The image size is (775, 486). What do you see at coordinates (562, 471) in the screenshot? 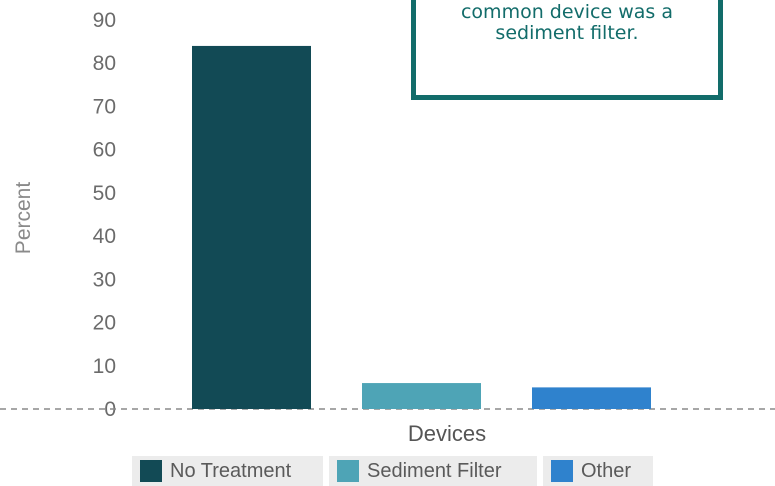
I see `legend-swatch-other` at bounding box center [562, 471].